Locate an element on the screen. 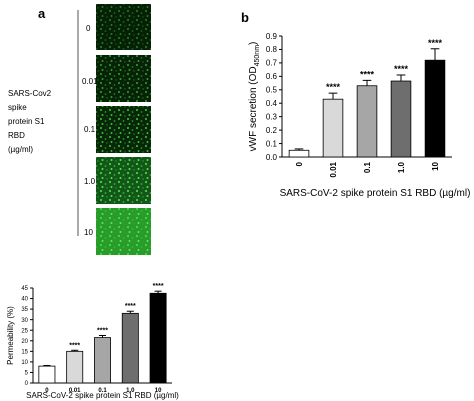 The height and width of the screenshot is (401, 474). concentration: 0.01 is located at coordinates (90, 81).